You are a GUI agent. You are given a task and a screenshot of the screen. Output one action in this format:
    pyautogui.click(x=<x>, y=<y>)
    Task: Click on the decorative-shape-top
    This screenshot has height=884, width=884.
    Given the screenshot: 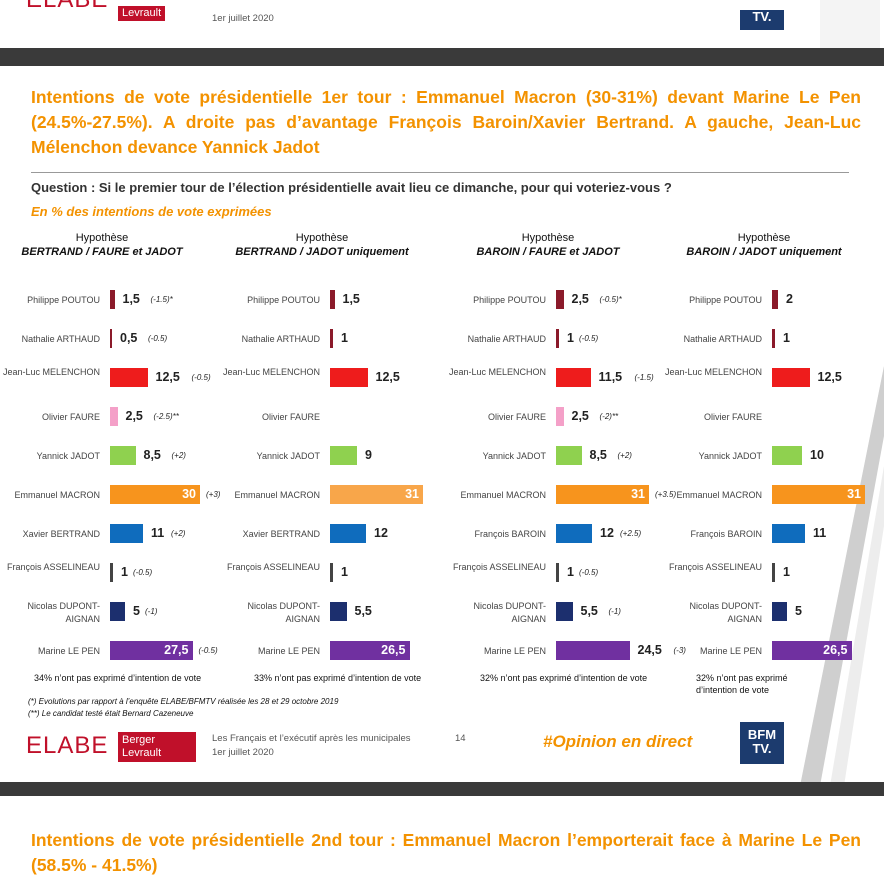 What is the action you would take?
    pyautogui.click(x=850, y=24)
    